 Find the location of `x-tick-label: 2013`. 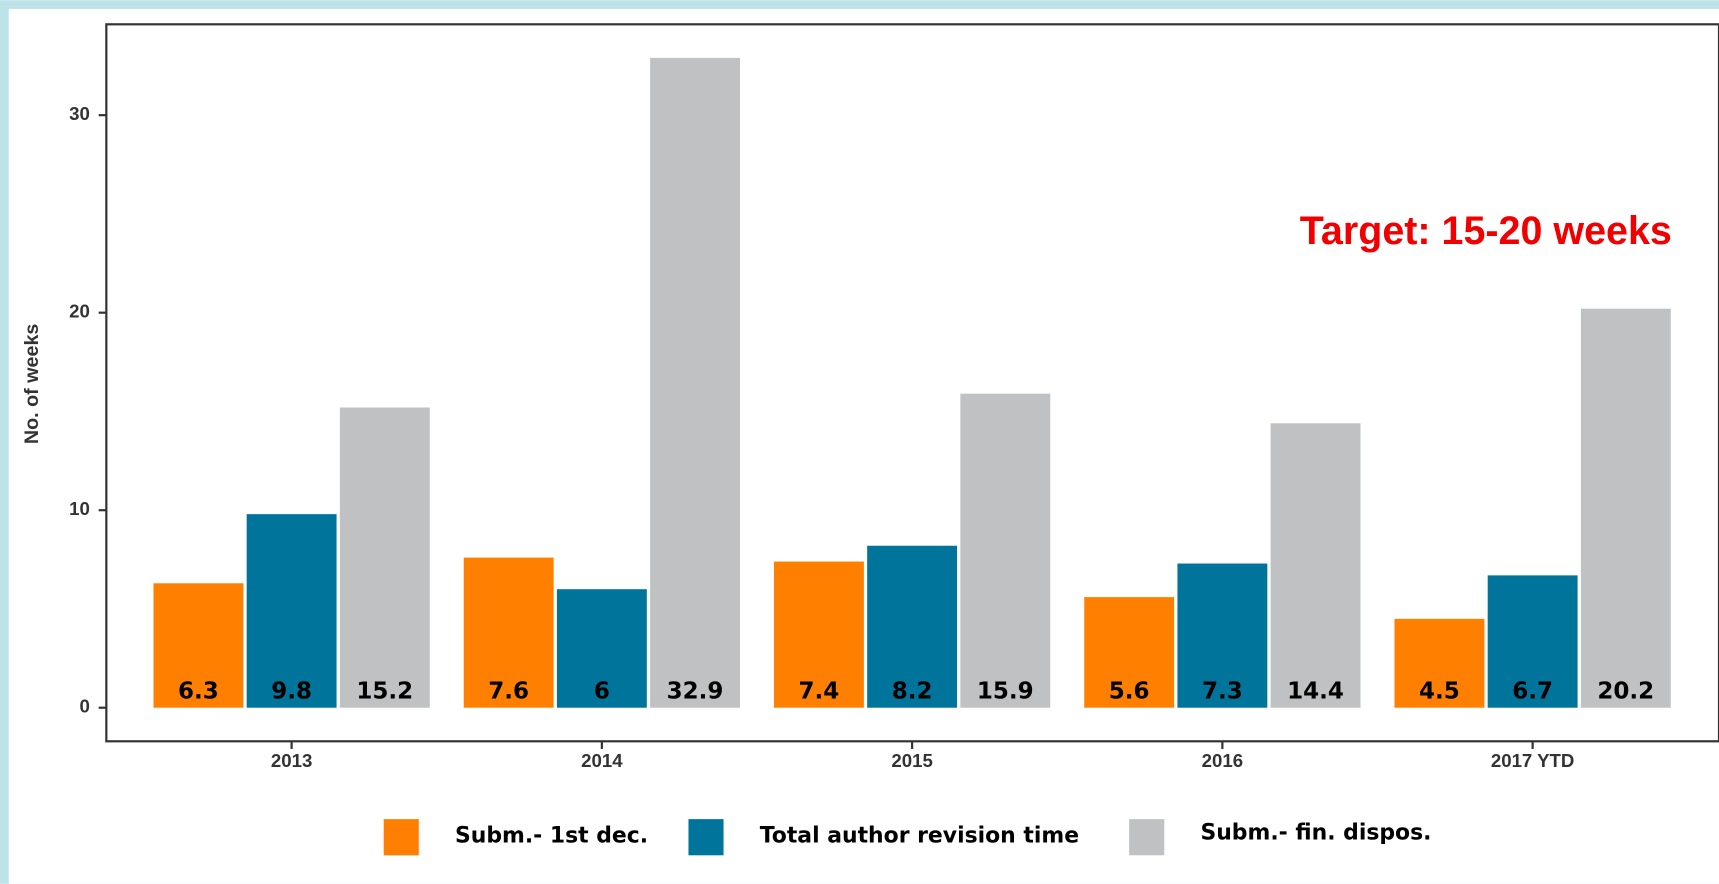

x-tick-label: 2013 is located at coordinates (291, 760).